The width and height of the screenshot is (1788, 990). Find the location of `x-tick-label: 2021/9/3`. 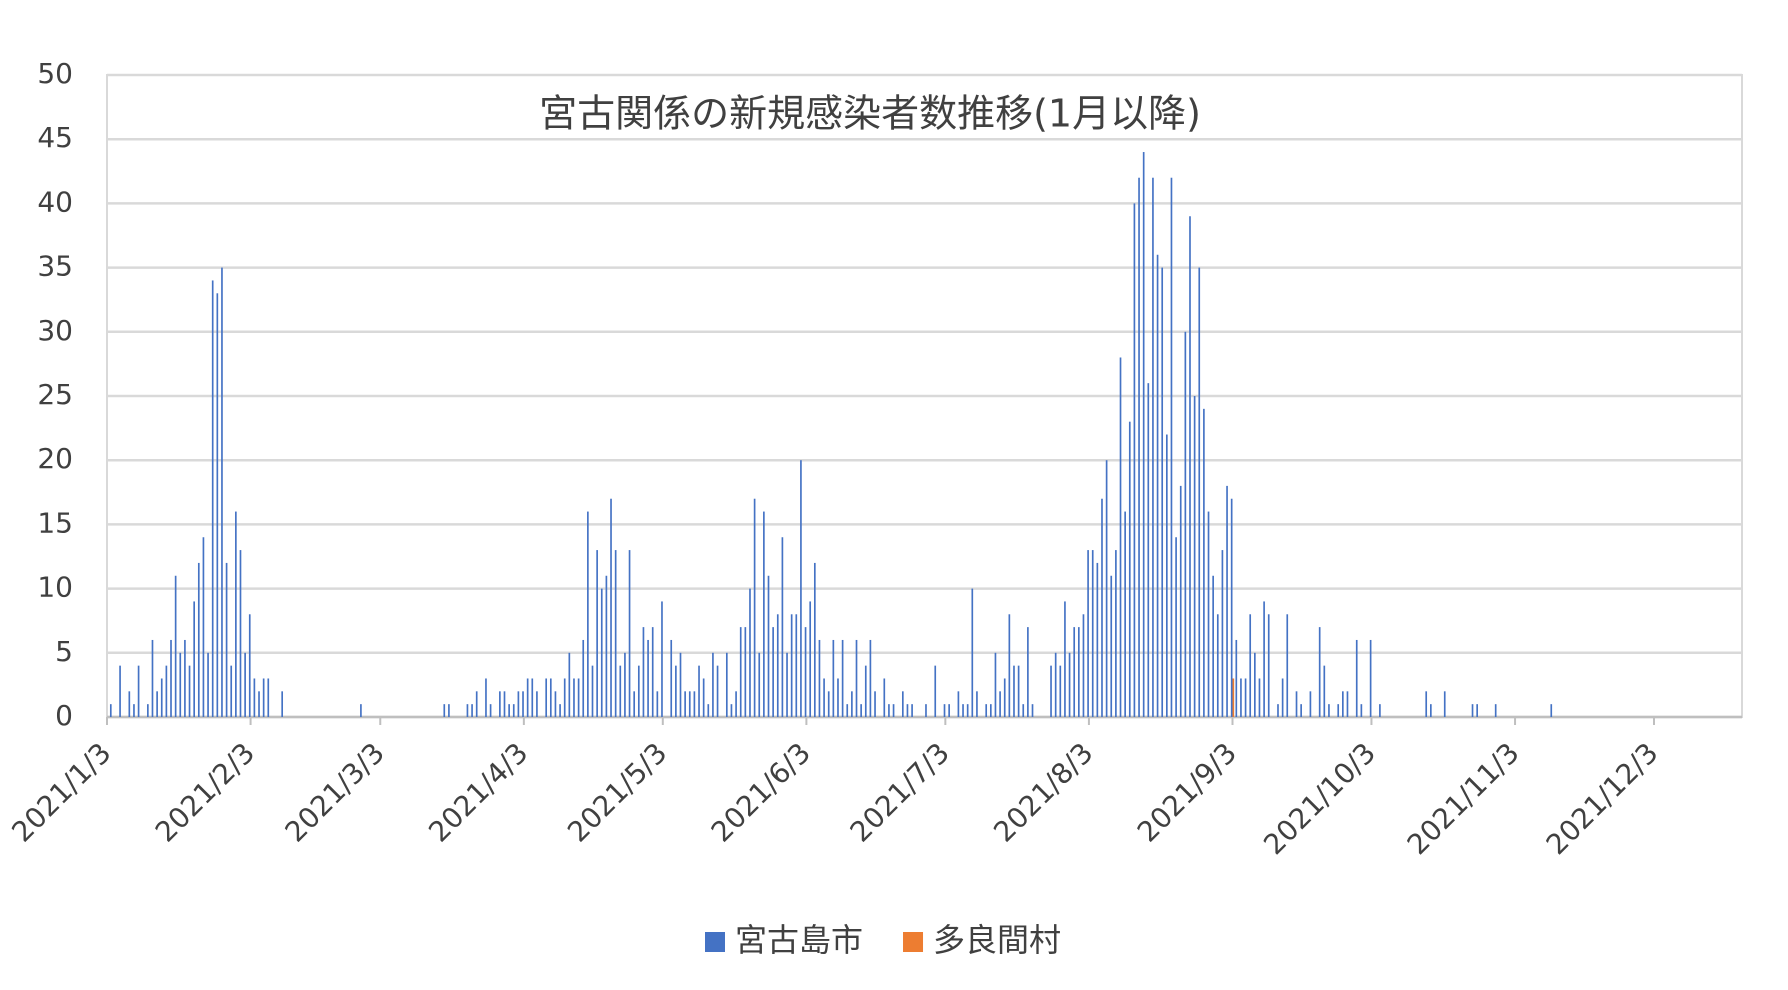

x-tick-label: 2021/9/3 is located at coordinates (1187, 792).